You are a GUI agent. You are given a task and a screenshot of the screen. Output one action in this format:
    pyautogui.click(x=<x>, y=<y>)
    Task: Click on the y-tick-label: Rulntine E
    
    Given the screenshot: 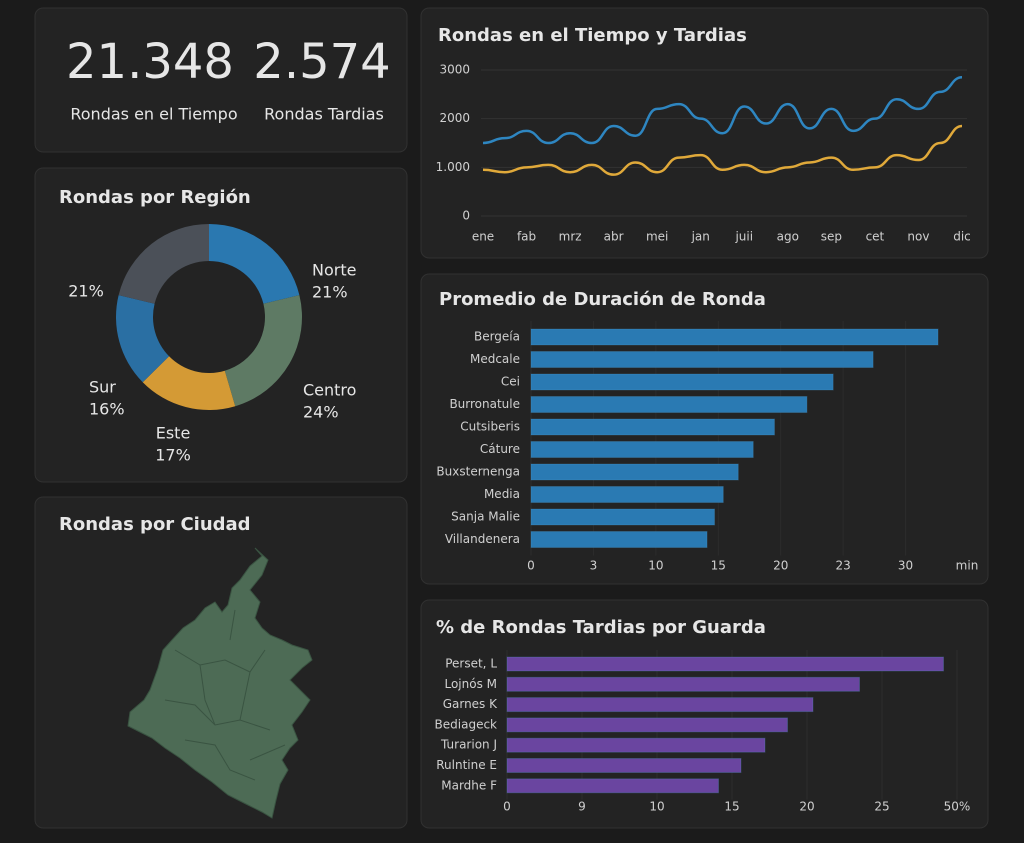 What is the action you would take?
    pyautogui.click(x=466, y=765)
    